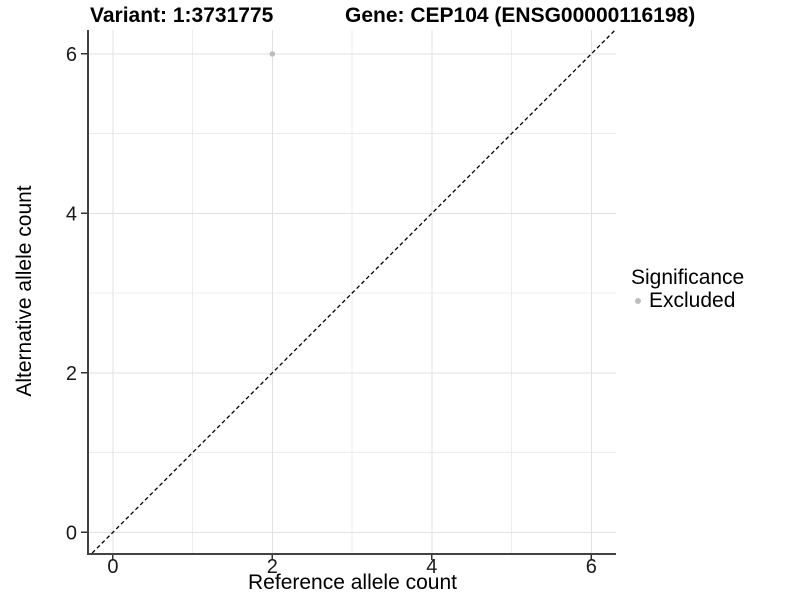 The width and height of the screenshot is (800, 600). What do you see at coordinates (24, 291) in the screenshot?
I see `y-axis-title: Alternative allele count` at bounding box center [24, 291].